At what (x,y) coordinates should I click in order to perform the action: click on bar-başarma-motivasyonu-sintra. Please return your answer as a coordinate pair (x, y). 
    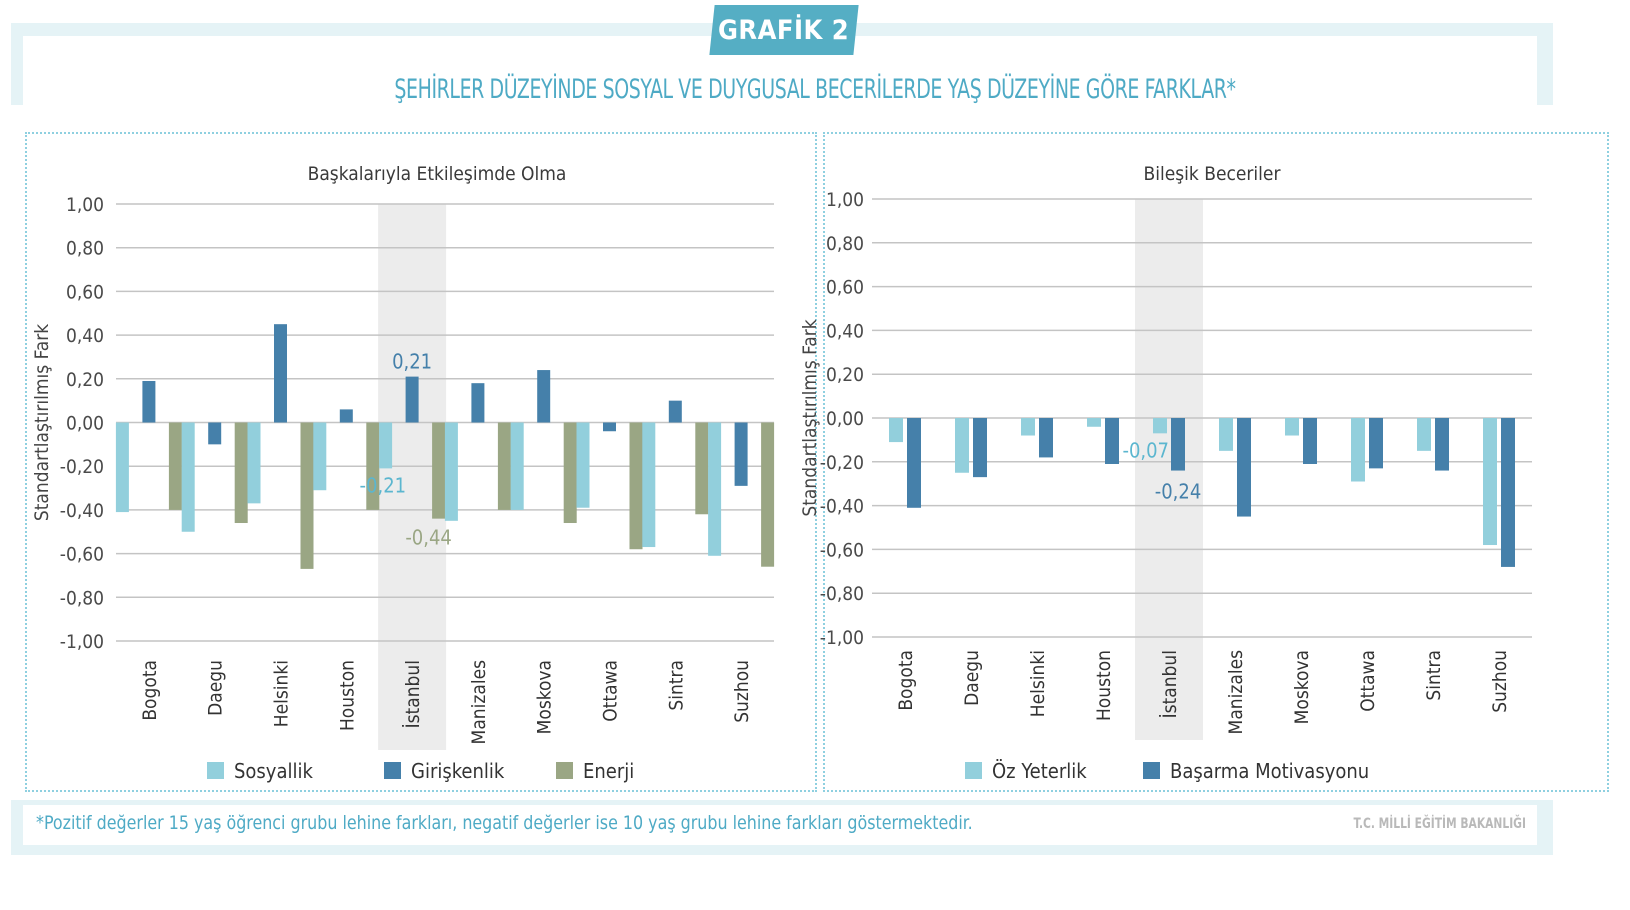
    Looking at the image, I should click on (1442, 444).